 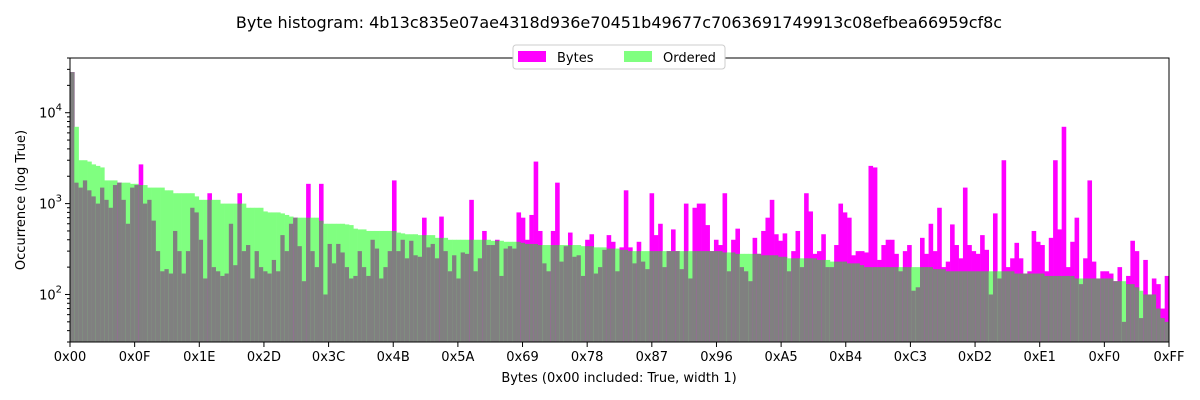 I want to click on x-tick-label: 0x4B, so click(x=393, y=357).